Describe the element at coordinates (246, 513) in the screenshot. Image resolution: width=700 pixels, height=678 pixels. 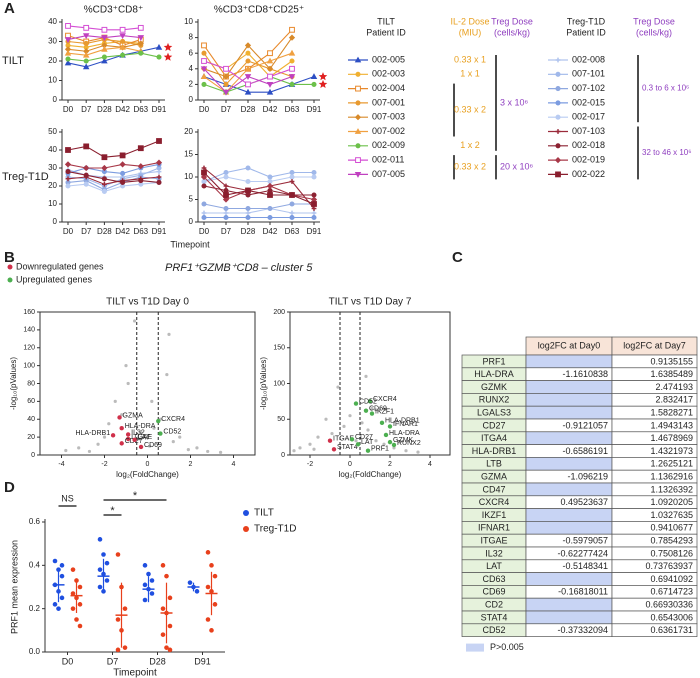
I see `legend-marker` at that location.